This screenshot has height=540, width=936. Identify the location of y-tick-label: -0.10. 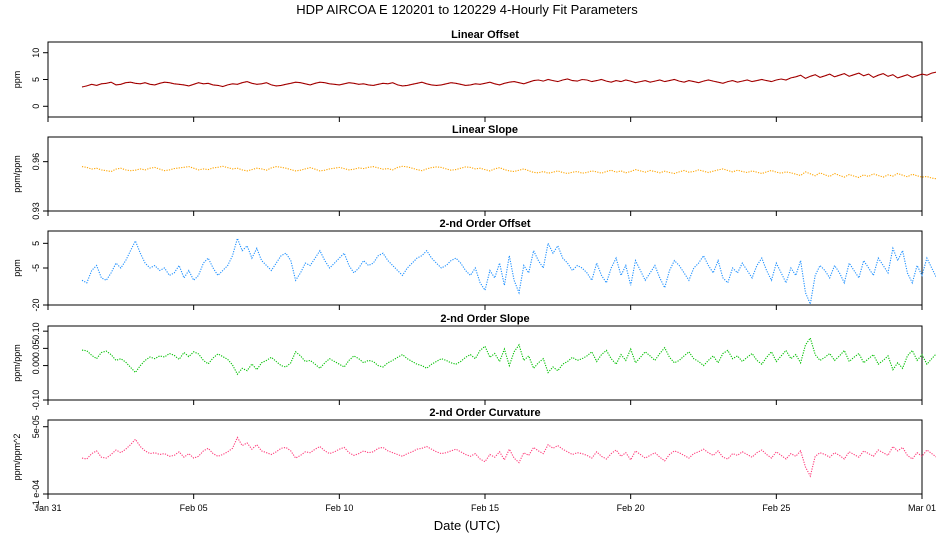
(36, 400).